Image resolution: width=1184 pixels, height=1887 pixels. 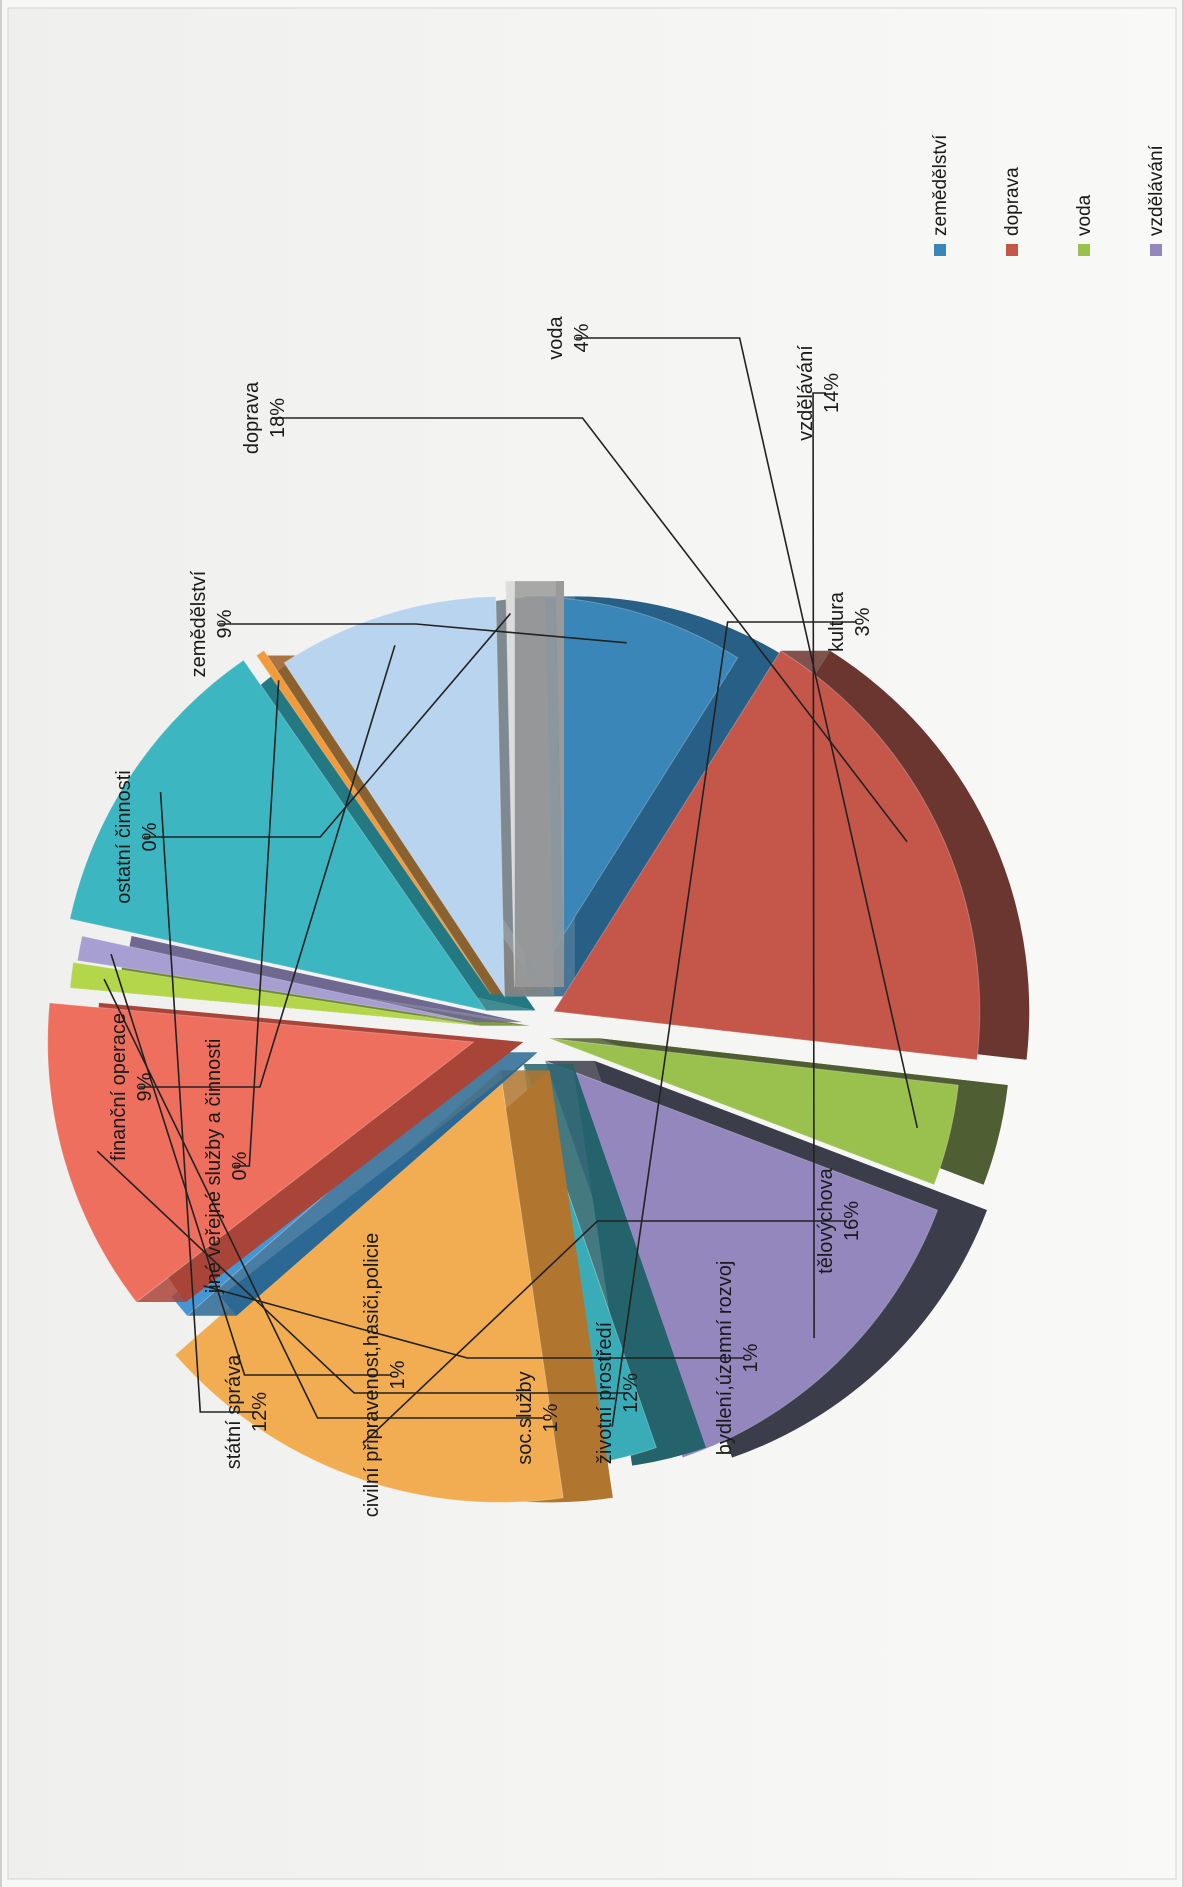 I want to click on slice-top-telovychova, so click(x=369, y=1286).